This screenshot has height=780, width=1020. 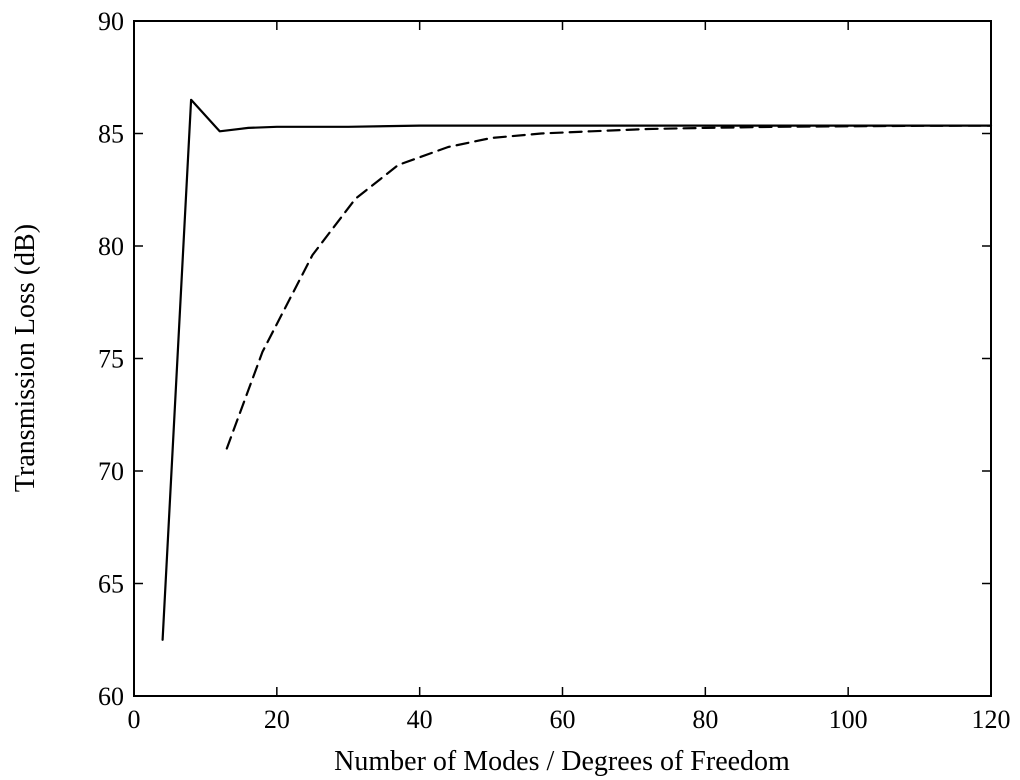 What do you see at coordinates (111, 359) in the screenshot?
I see `y-tick-label: 75` at bounding box center [111, 359].